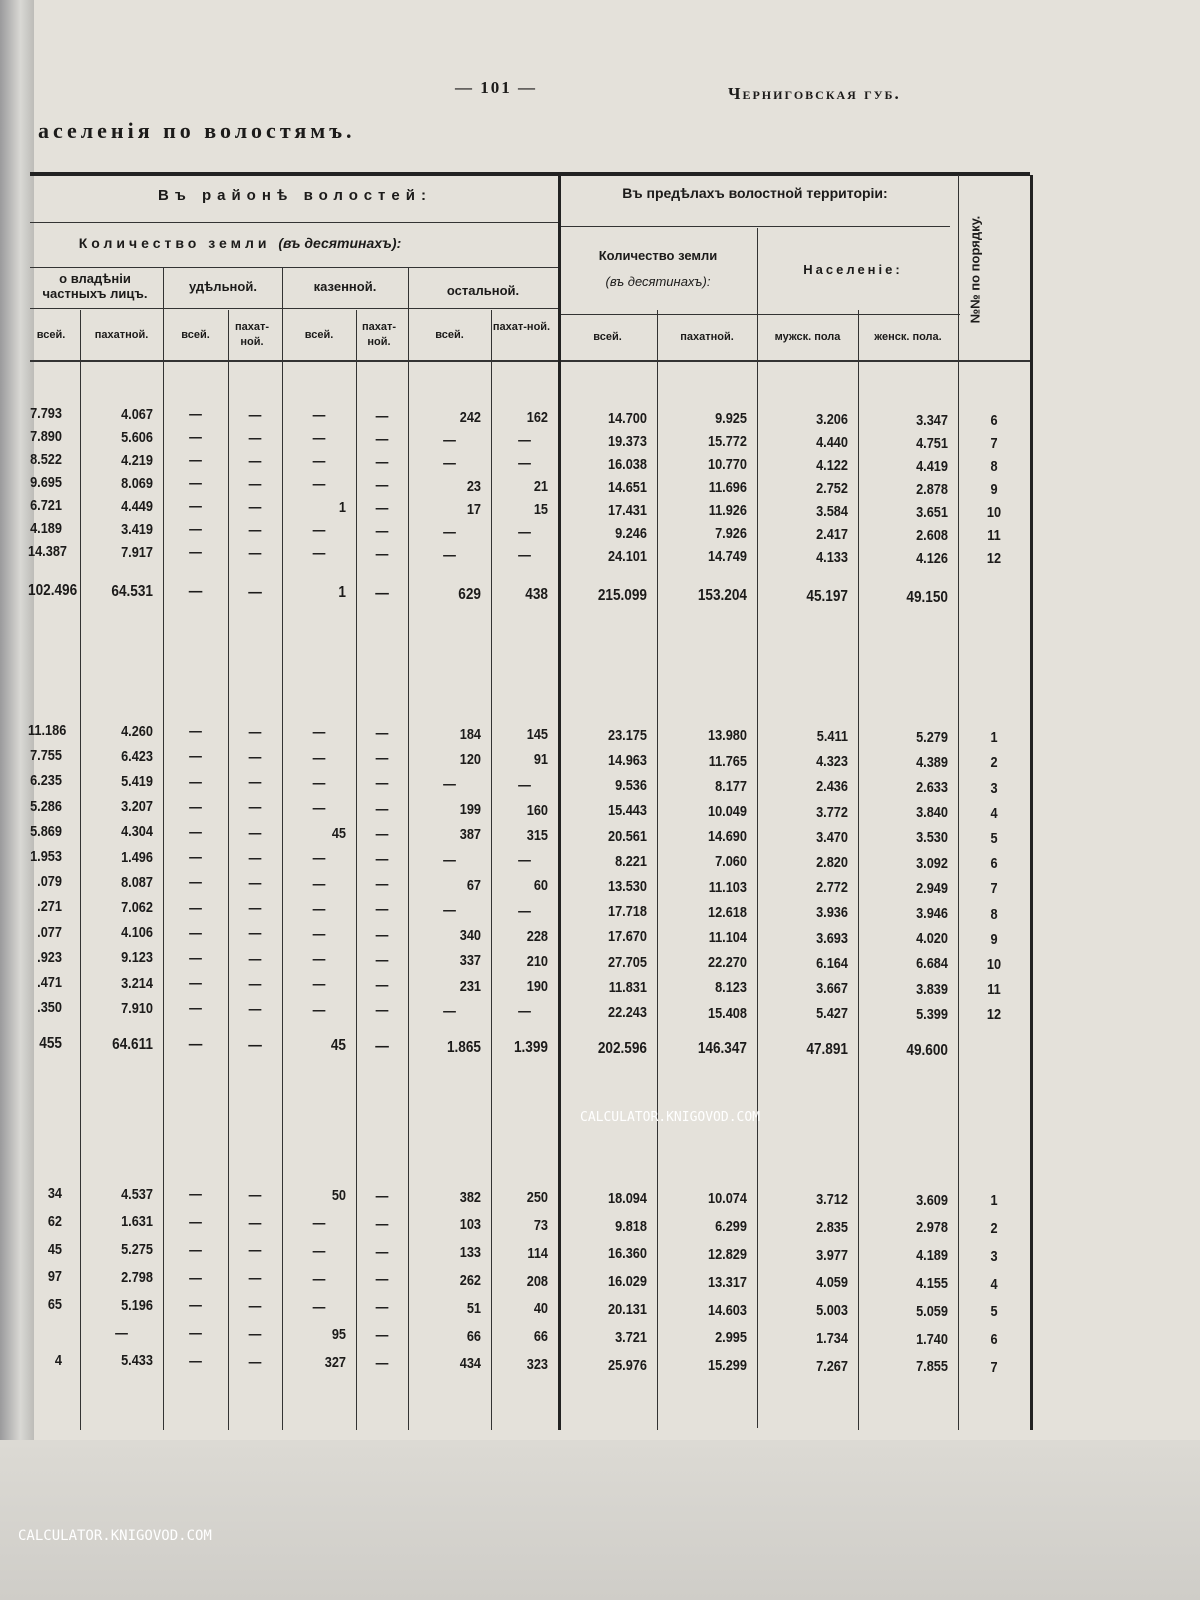 This screenshot has width=1200, height=1600. I want to click on table-cell: 66, so click(540, 1337).